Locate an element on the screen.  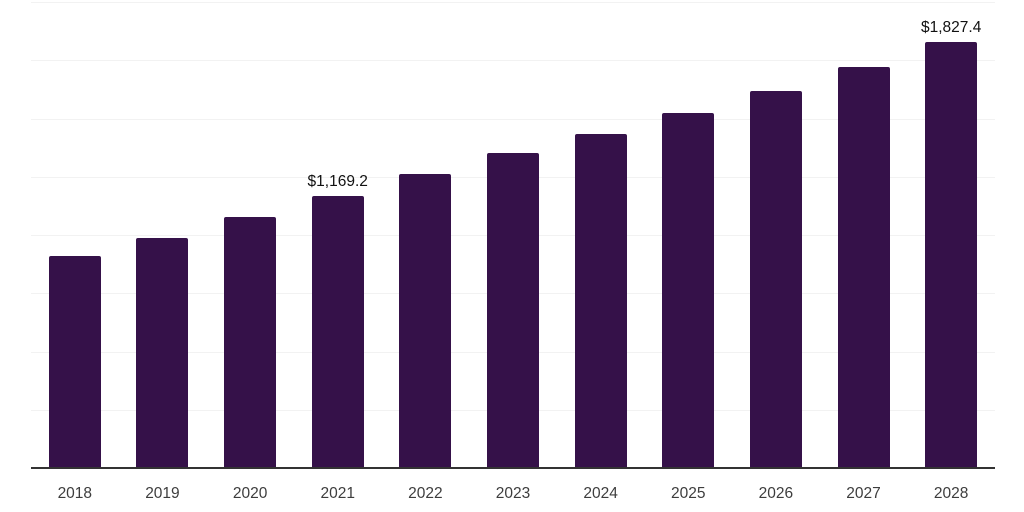
bar-2019 is located at coordinates (162, 352).